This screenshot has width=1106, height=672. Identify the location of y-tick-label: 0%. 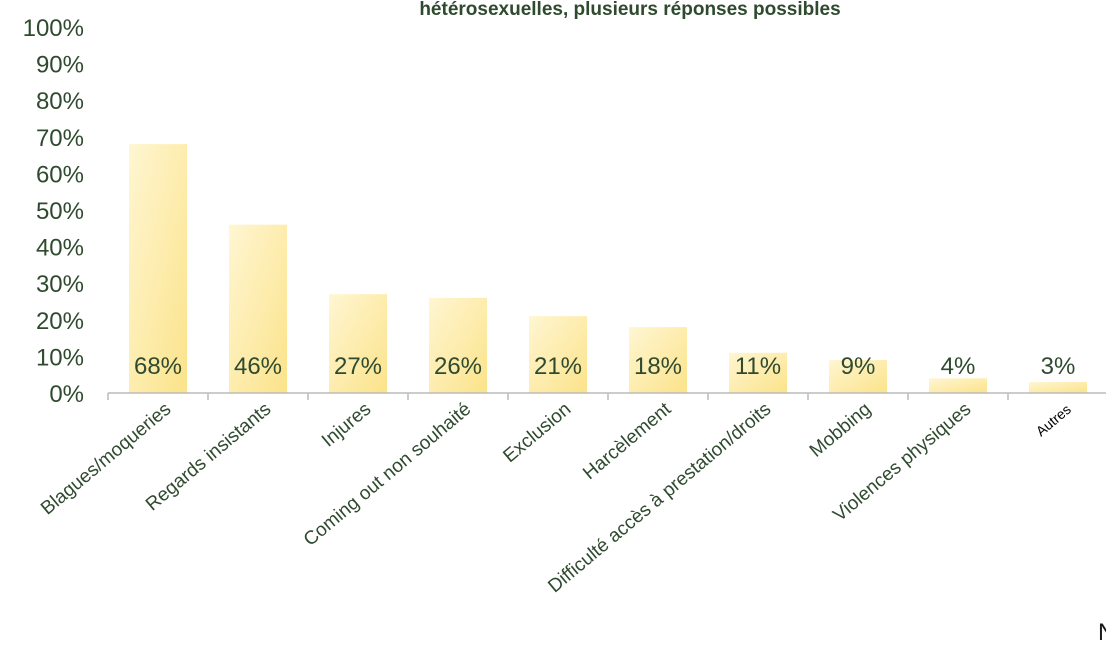
(66, 394).